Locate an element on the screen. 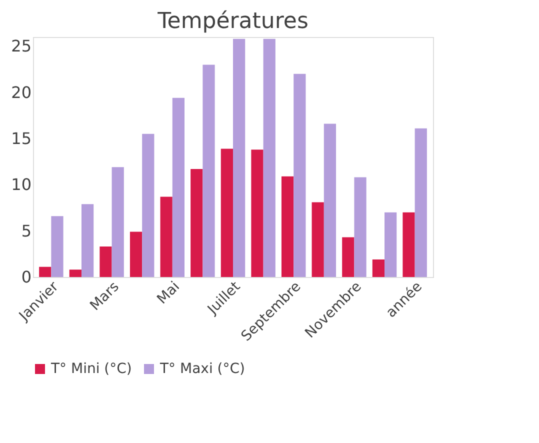 The width and height of the screenshot is (539, 443). y-tick-label: 0 is located at coordinates (26, 277).